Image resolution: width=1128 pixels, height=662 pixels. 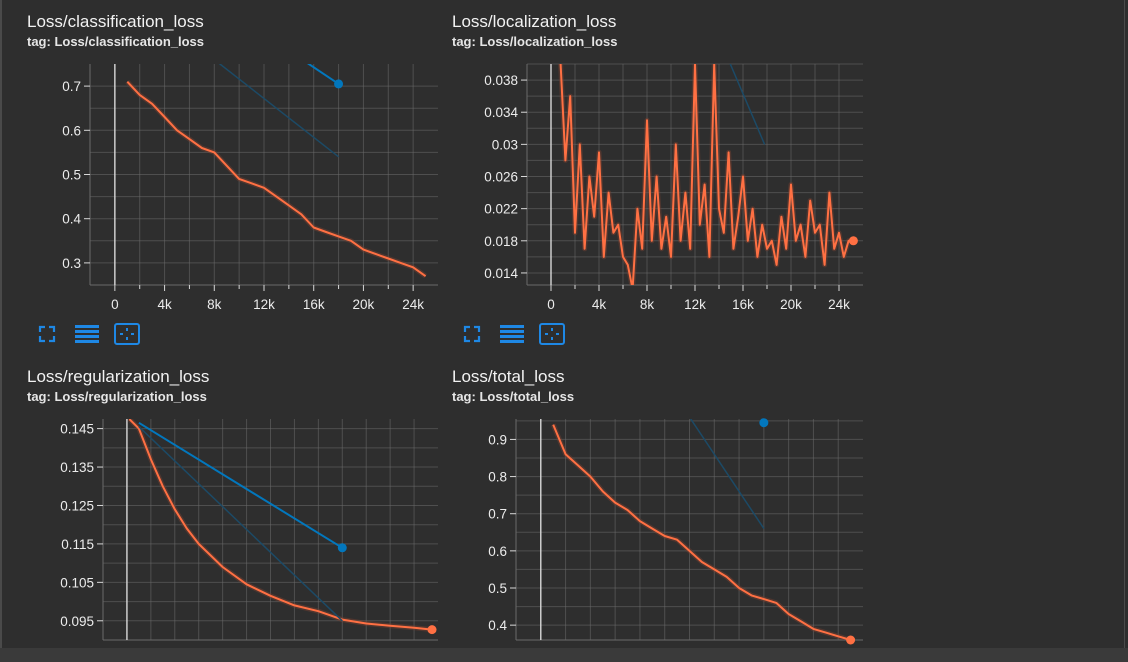 What do you see at coordinates (77, 505) in the screenshot?
I see `y-tick-label: 0.125` at bounding box center [77, 505].